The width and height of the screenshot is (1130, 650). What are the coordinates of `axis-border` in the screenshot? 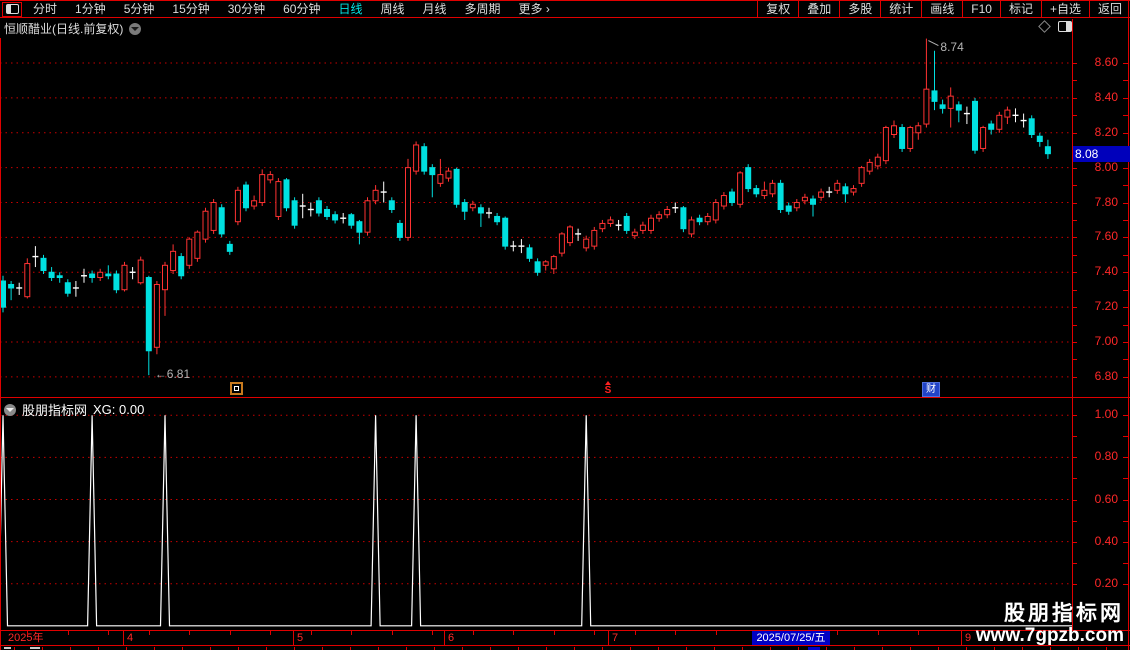 It's located at (1072, 324).